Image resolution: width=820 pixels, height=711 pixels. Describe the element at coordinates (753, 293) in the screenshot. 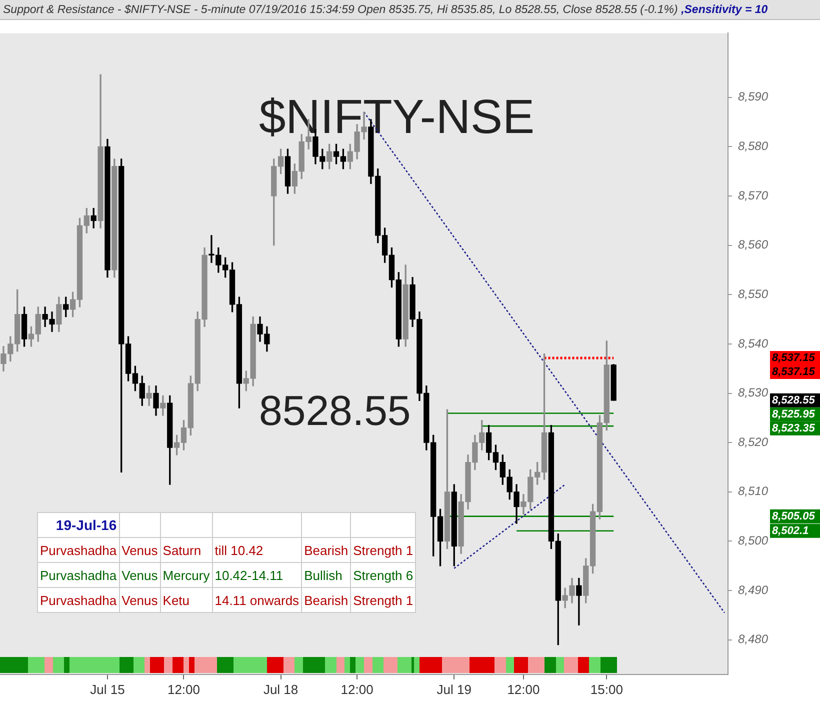

I see `y-tick-label: 8,550` at that location.